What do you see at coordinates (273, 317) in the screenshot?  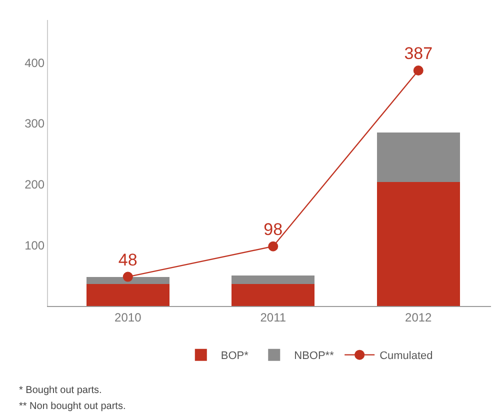 I see `x-tick-label: 2011` at bounding box center [273, 317].